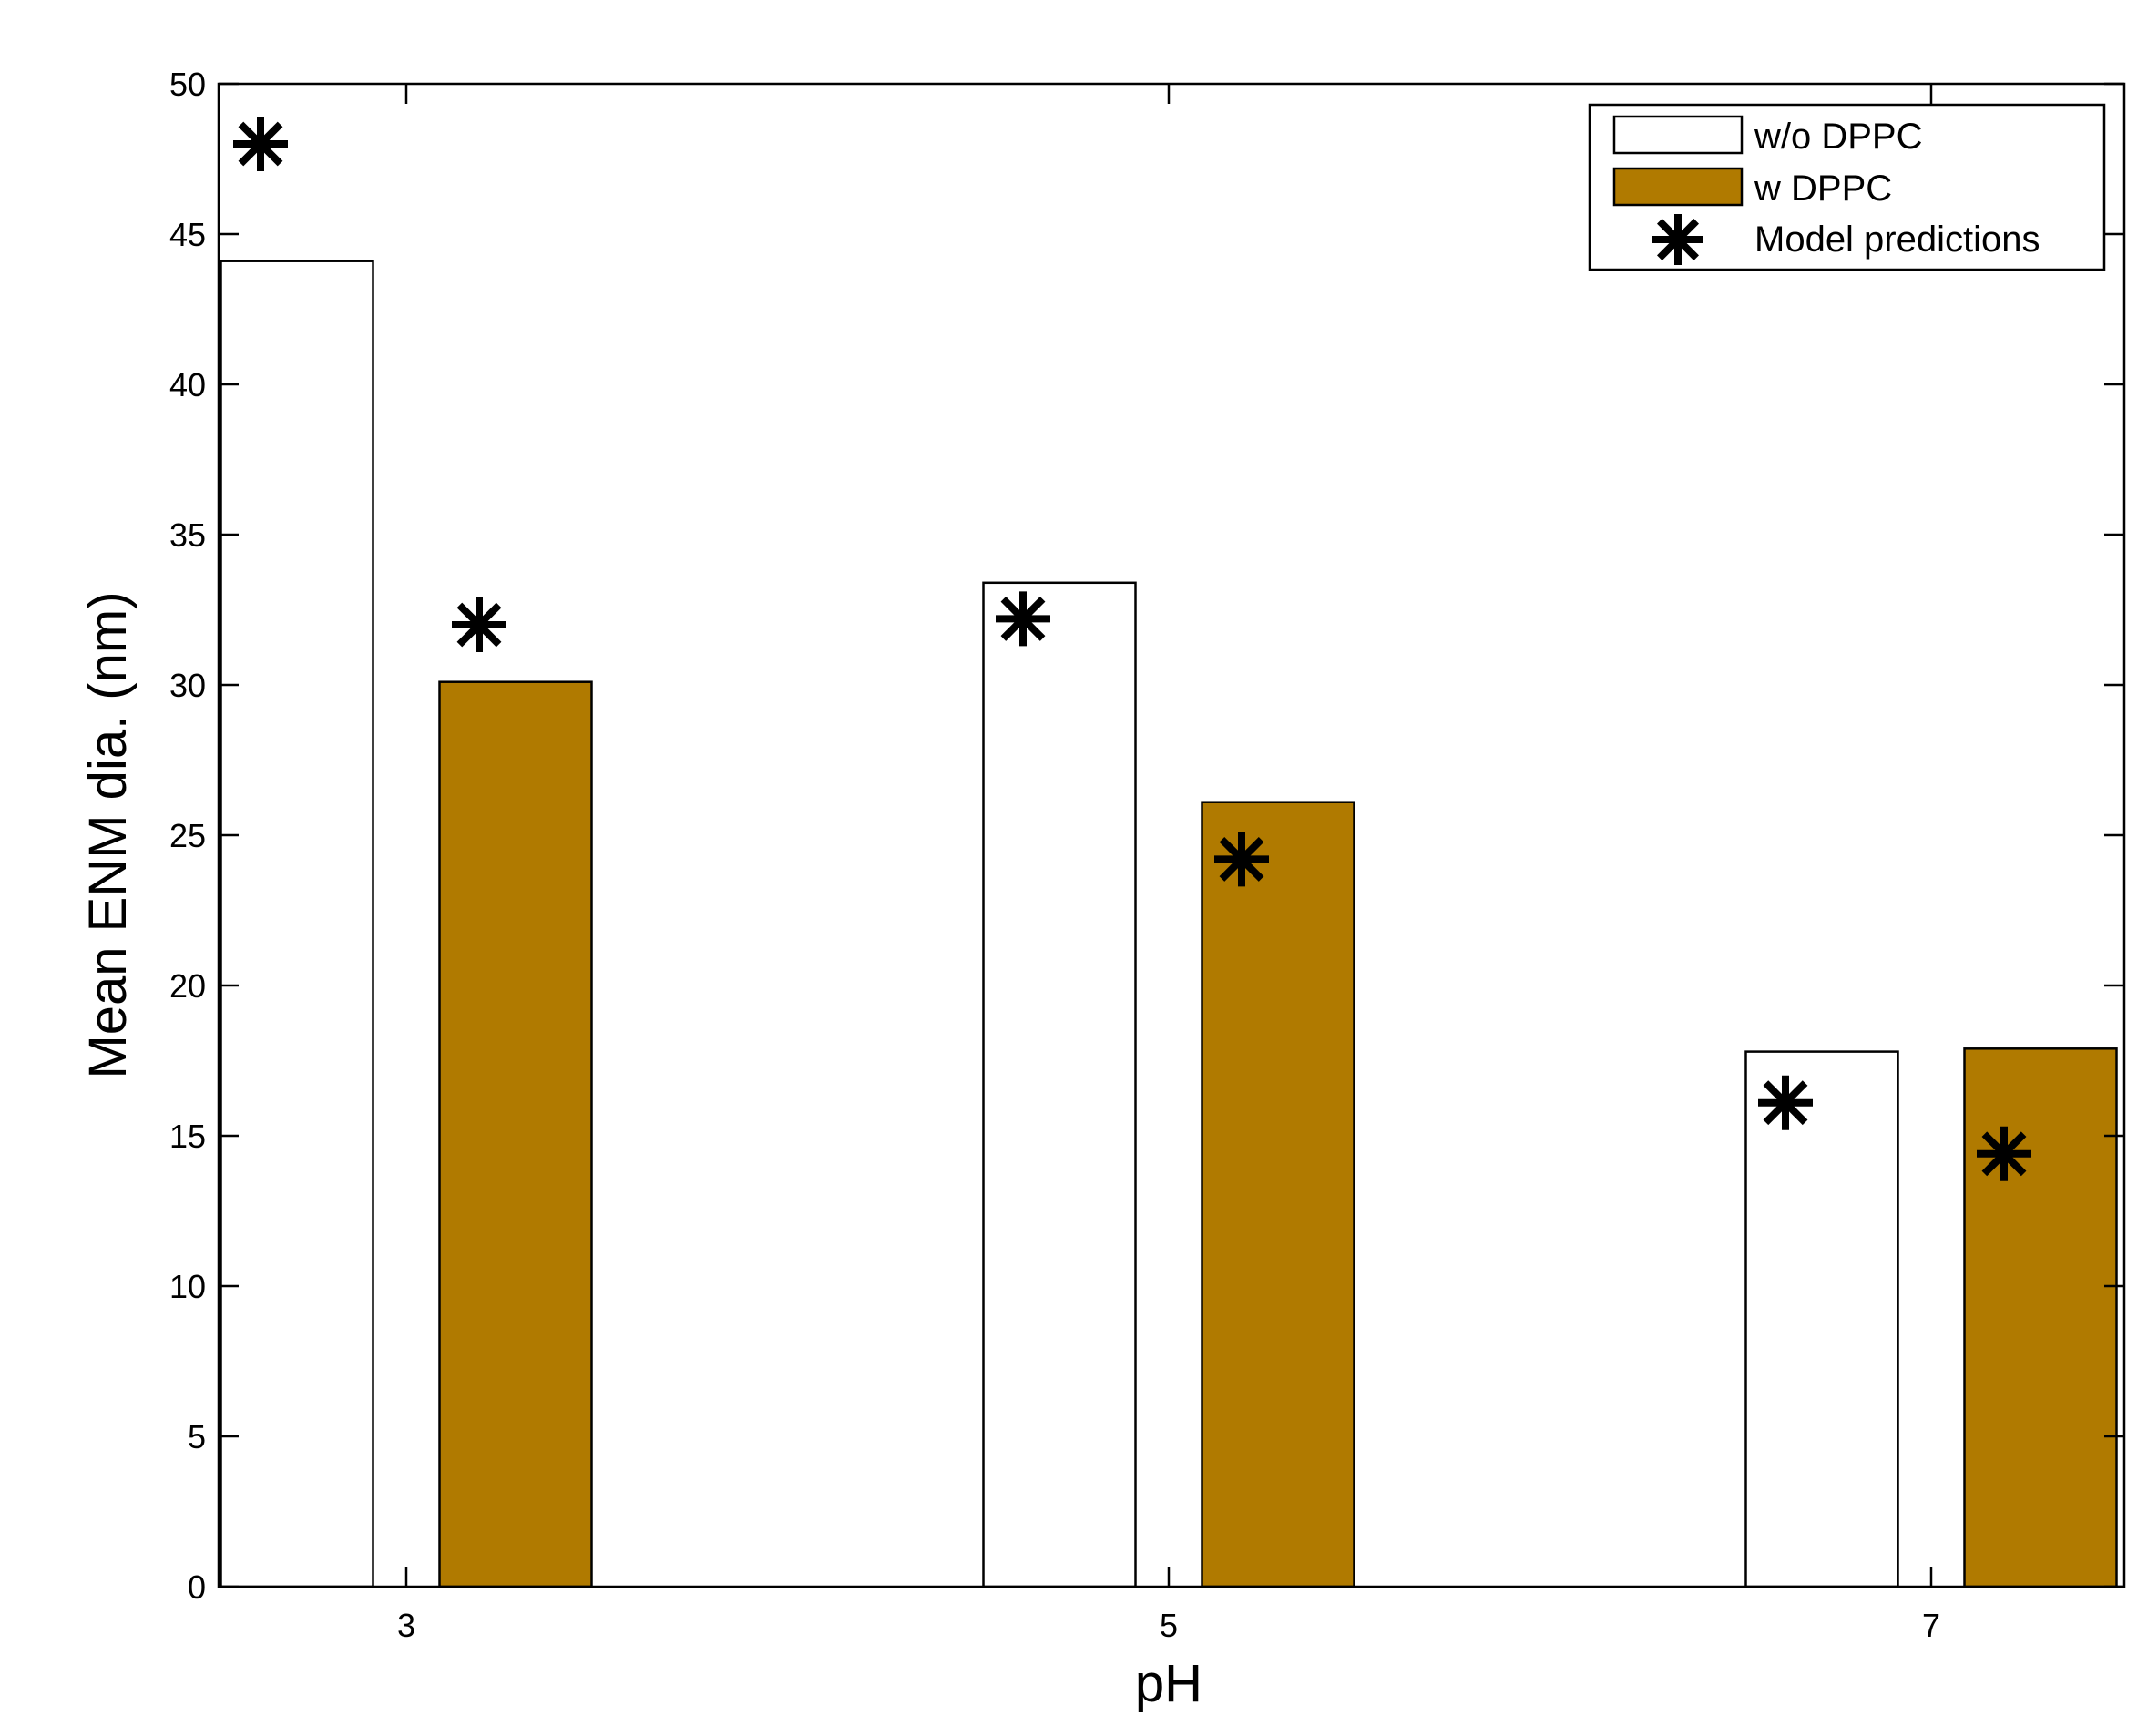  I want to click on model-prediction-wo-dppc-ph-3-stroke, so click(260, 144).